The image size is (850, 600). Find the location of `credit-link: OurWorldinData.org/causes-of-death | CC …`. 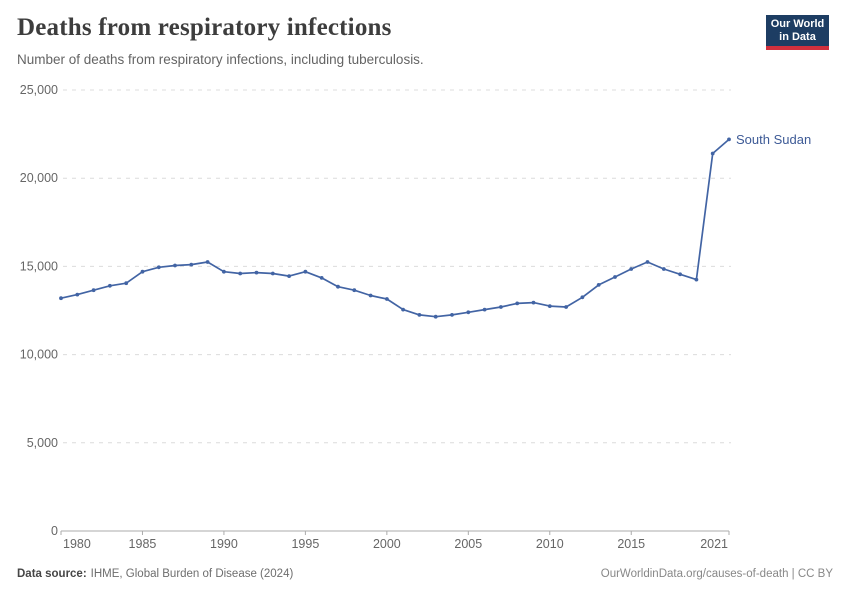

credit-link: OurWorldinData.org/causes-of-death | CC … is located at coordinates (716, 574).